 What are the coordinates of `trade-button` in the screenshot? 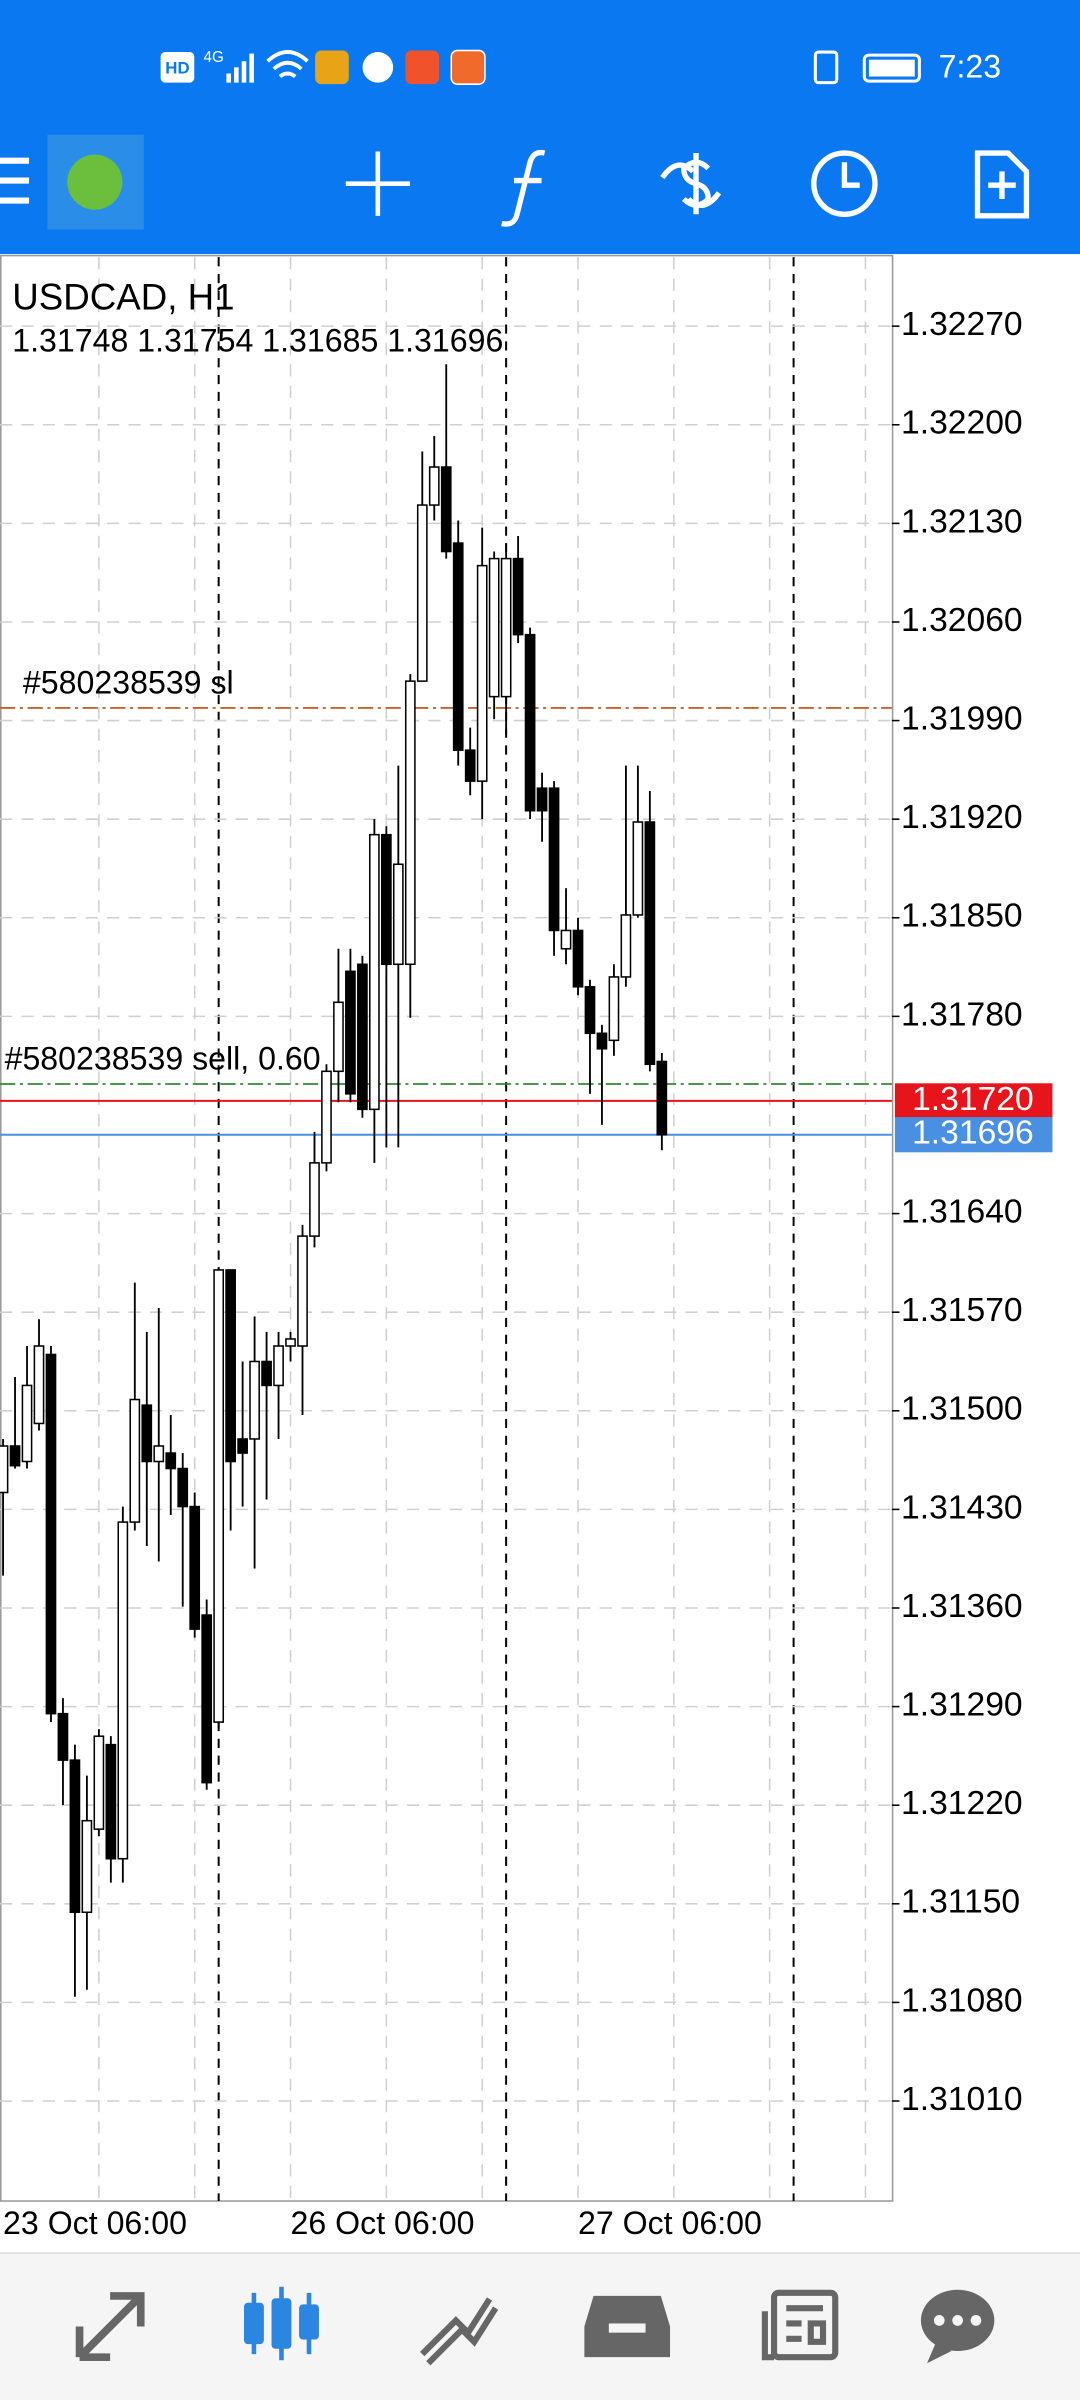 It's located at (691, 184).